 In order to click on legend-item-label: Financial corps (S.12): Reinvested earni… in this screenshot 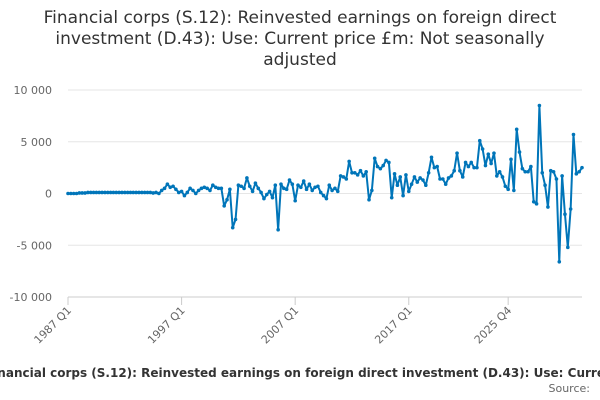, I will do `click(300, 373)`.